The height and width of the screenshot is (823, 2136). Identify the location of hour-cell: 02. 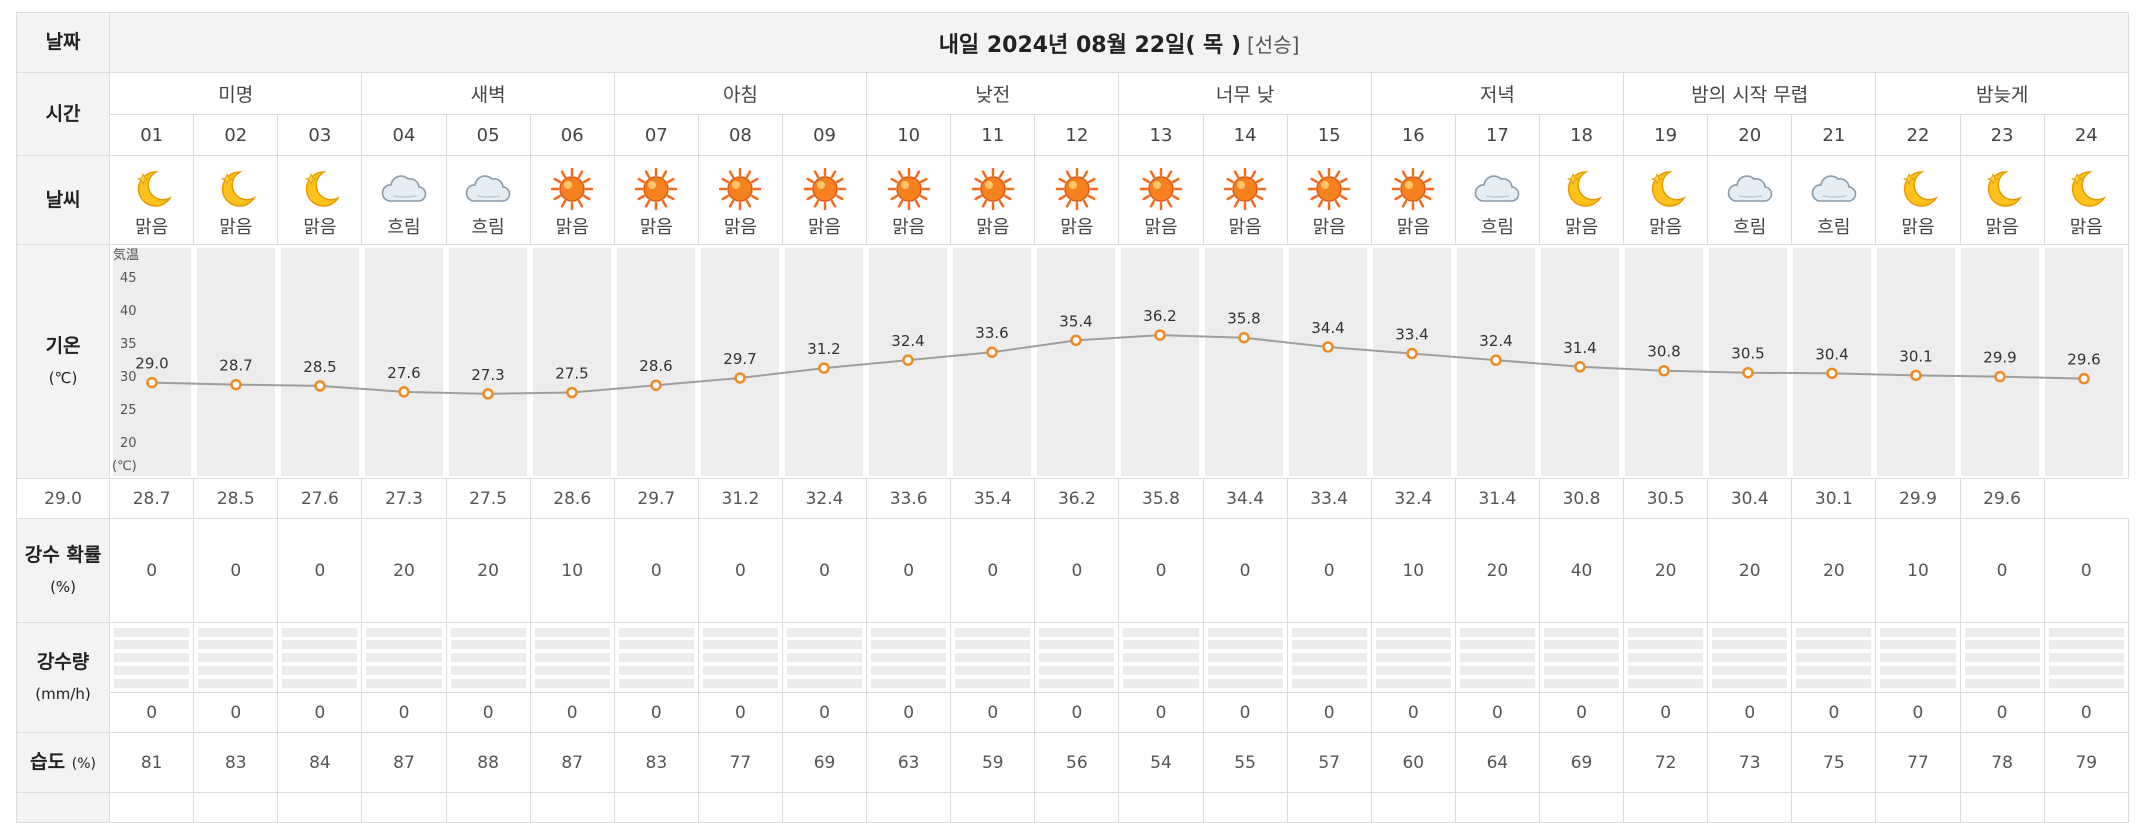
(236, 135).